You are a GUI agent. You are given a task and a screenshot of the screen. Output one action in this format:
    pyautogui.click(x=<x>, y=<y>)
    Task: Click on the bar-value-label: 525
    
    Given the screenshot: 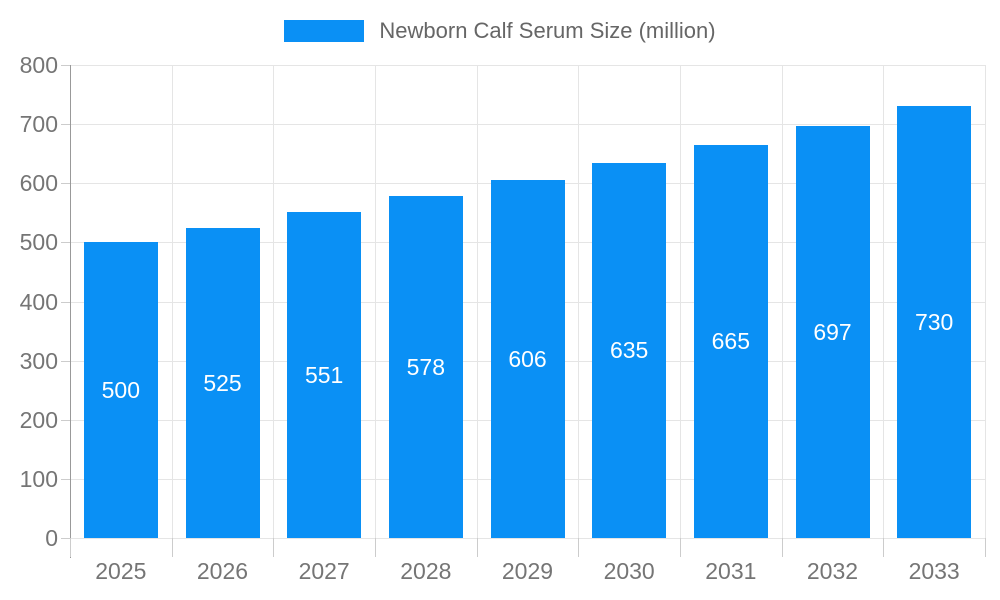 What is the action you would take?
    pyautogui.click(x=222, y=382)
    